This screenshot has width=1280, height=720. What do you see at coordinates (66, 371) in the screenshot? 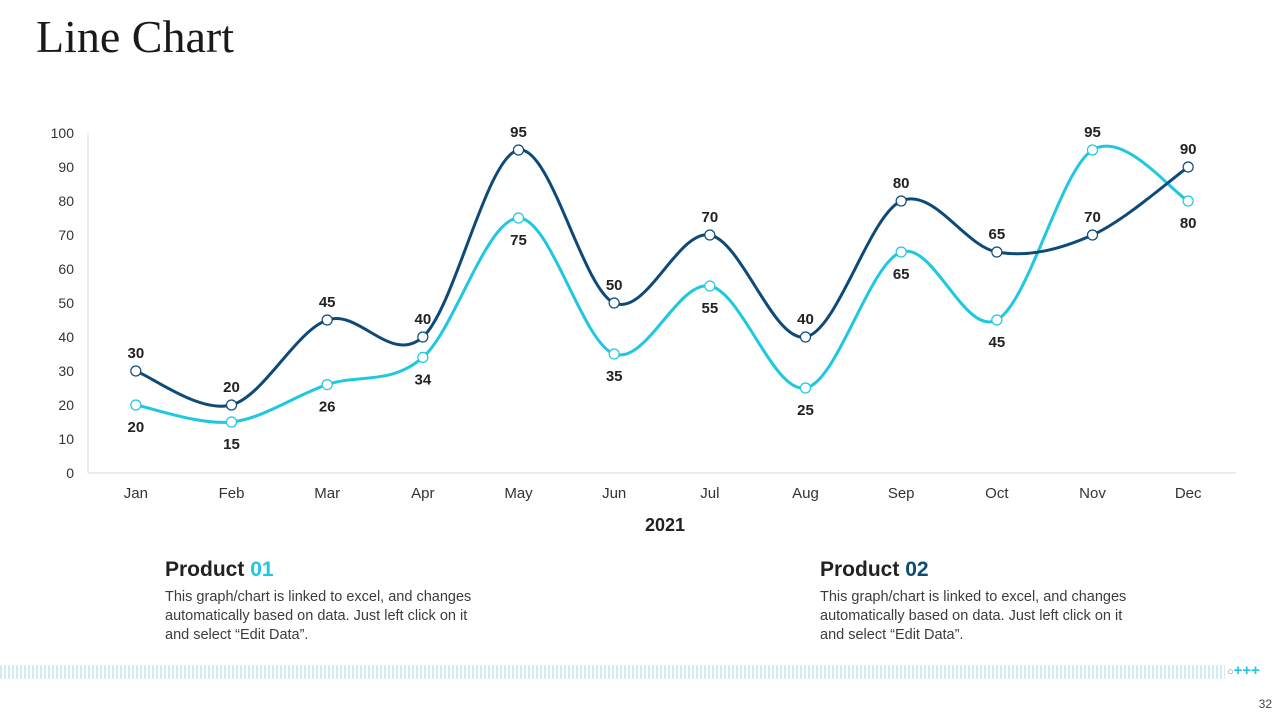
I see `y-tick-label: 30` at bounding box center [66, 371].